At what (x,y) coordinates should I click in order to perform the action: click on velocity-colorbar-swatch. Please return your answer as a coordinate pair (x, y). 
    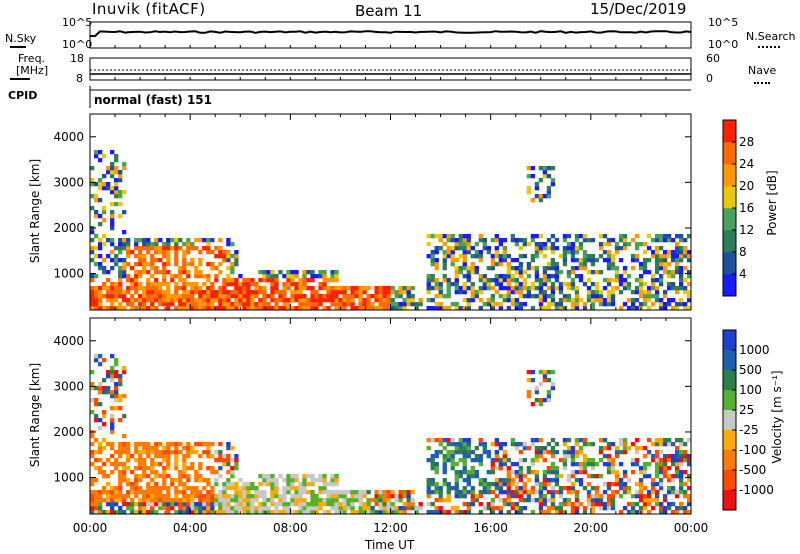
    Looking at the image, I should click on (729, 360).